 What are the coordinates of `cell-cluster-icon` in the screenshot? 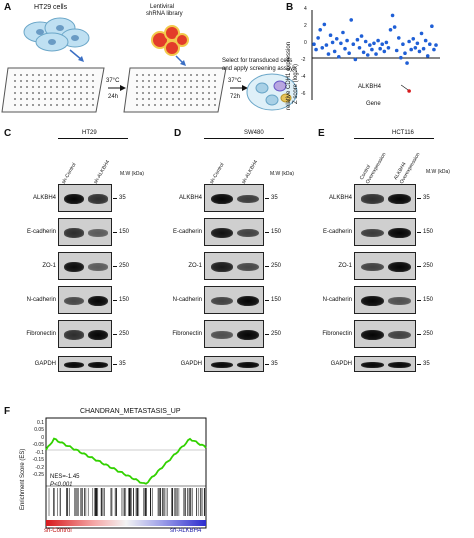 It's located at (56, 34).